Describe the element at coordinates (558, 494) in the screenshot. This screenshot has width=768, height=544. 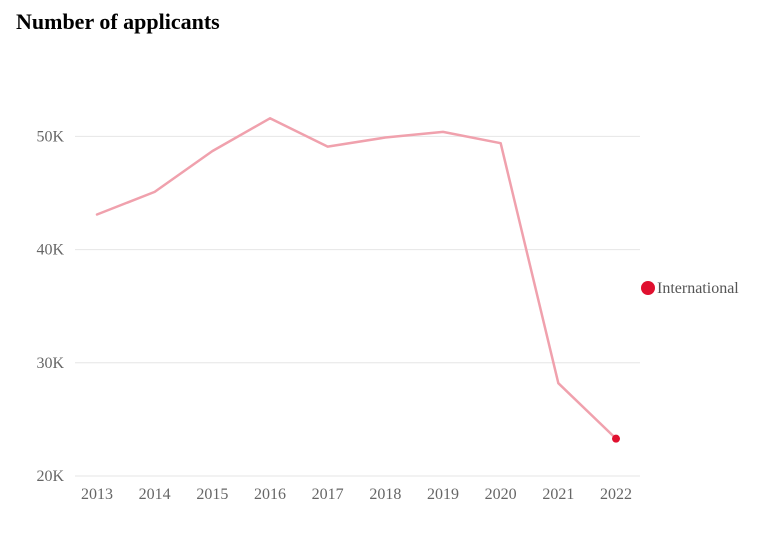
I see `x-tick-label: 2021` at that location.